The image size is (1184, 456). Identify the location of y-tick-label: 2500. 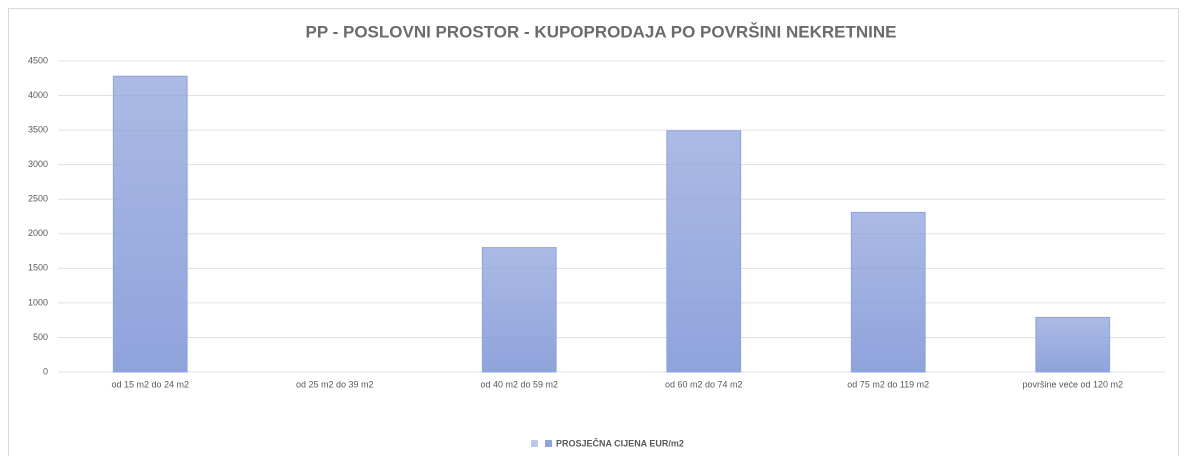
(38, 199).